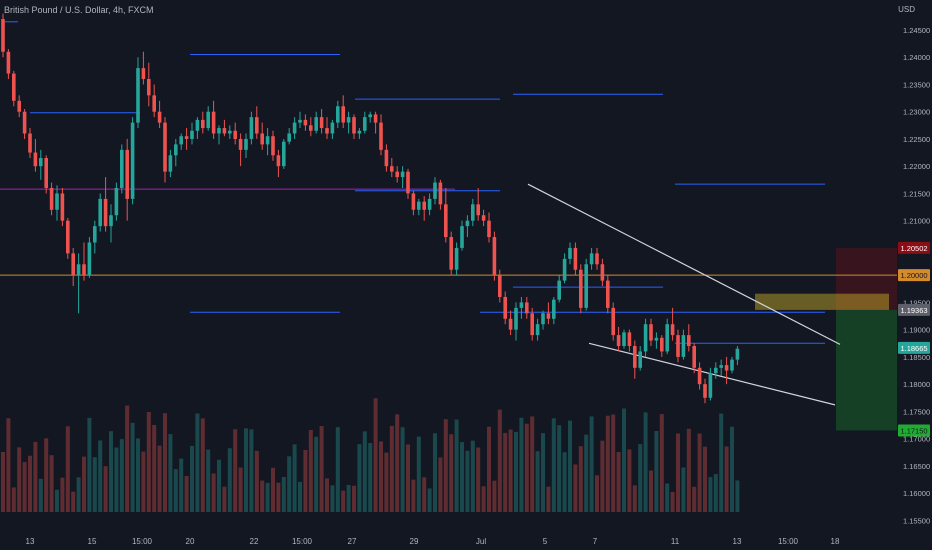 The image size is (932, 550). What do you see at coordinates (866, 278) in the screenshot?
I see `zone-stop` at bounding box center [866, 278].